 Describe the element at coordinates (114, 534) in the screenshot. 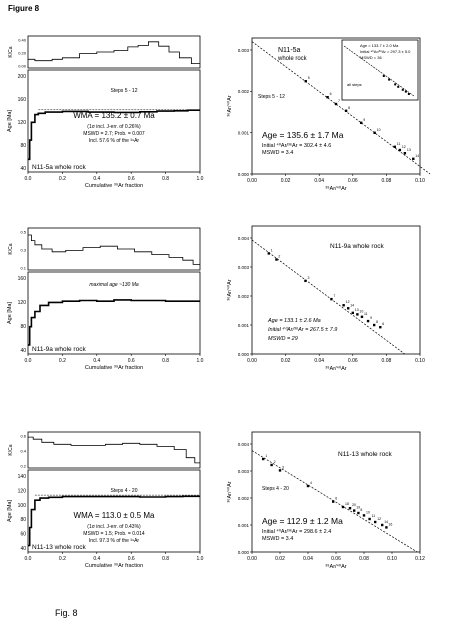

I see `annotation-line: MSWD = 1.5; Prob. = 0.014` at that location.